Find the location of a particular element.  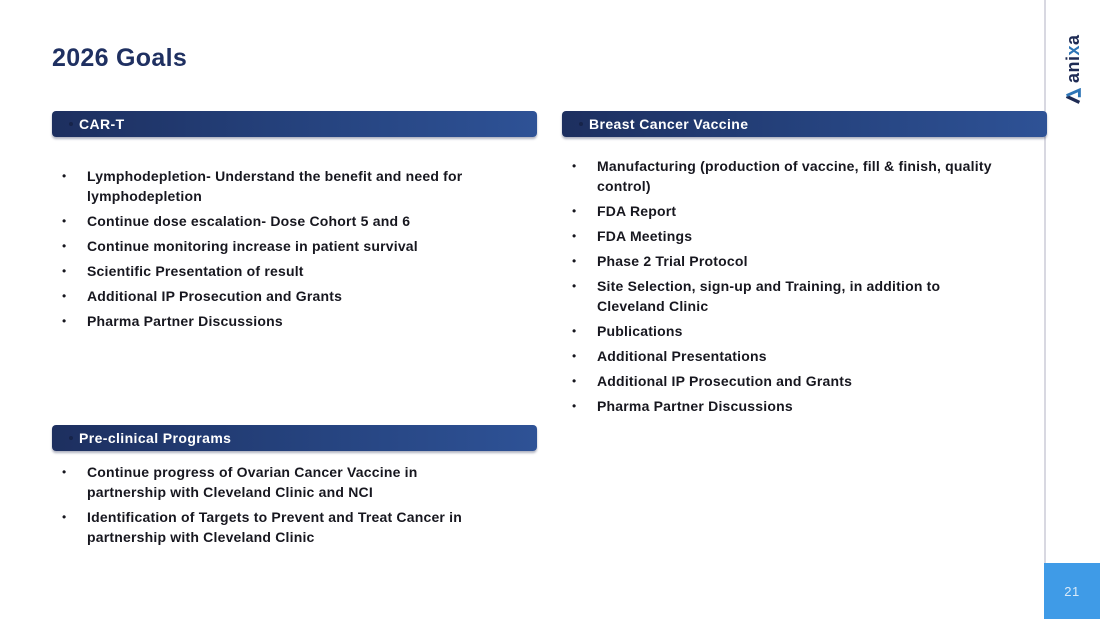

section-header-label: CAR-T is located at coordinates (102, 124).